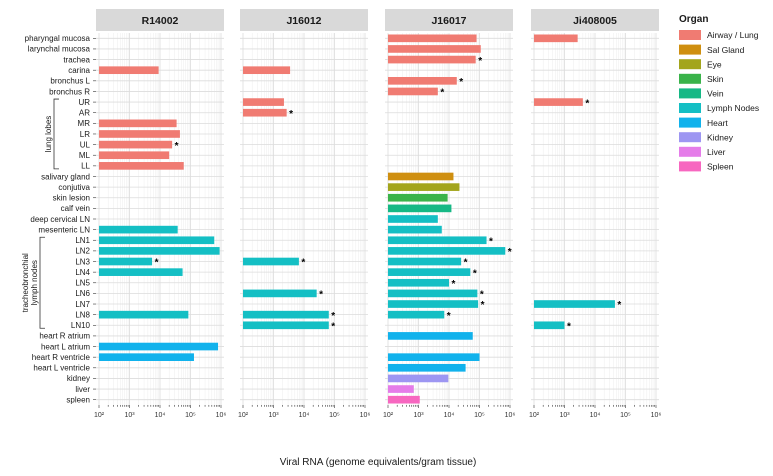 Image resolution: width=773 pixels, height=476 pixels. I want to click on bar-ji408005-ur, so click(558, 102).